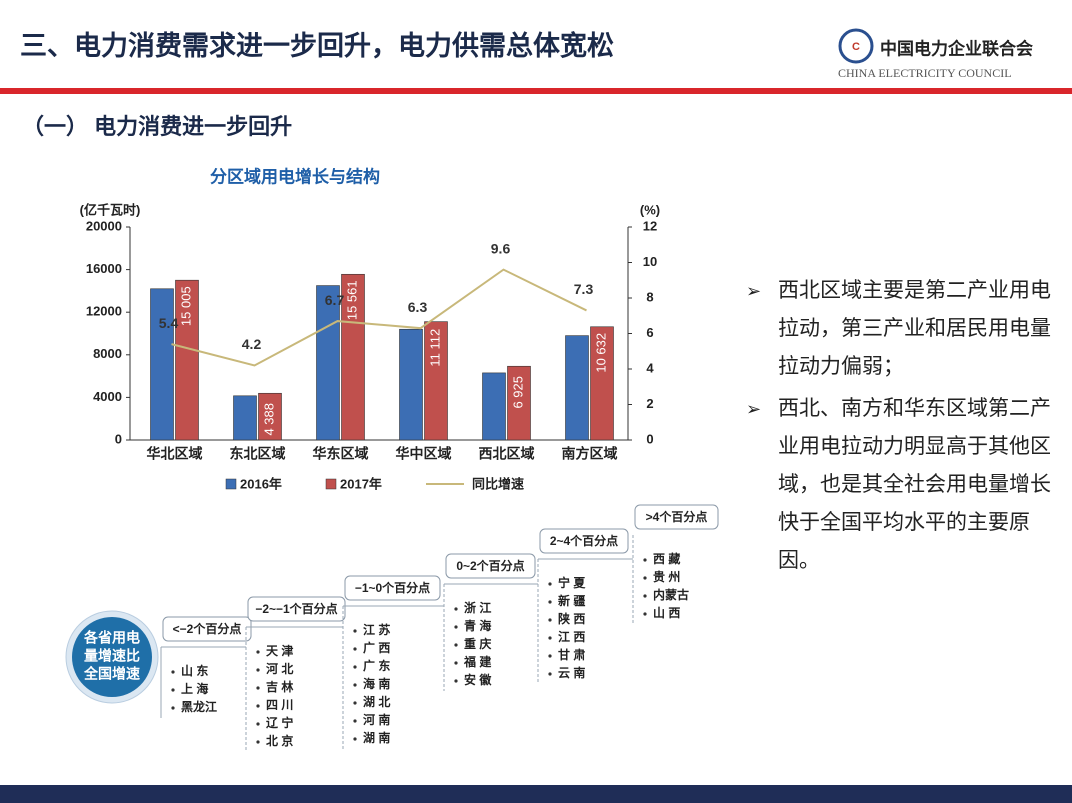 The height and width of the screenshot is (803, 1072). I want to click on step-label: >4个百分点, so click(677, 516).